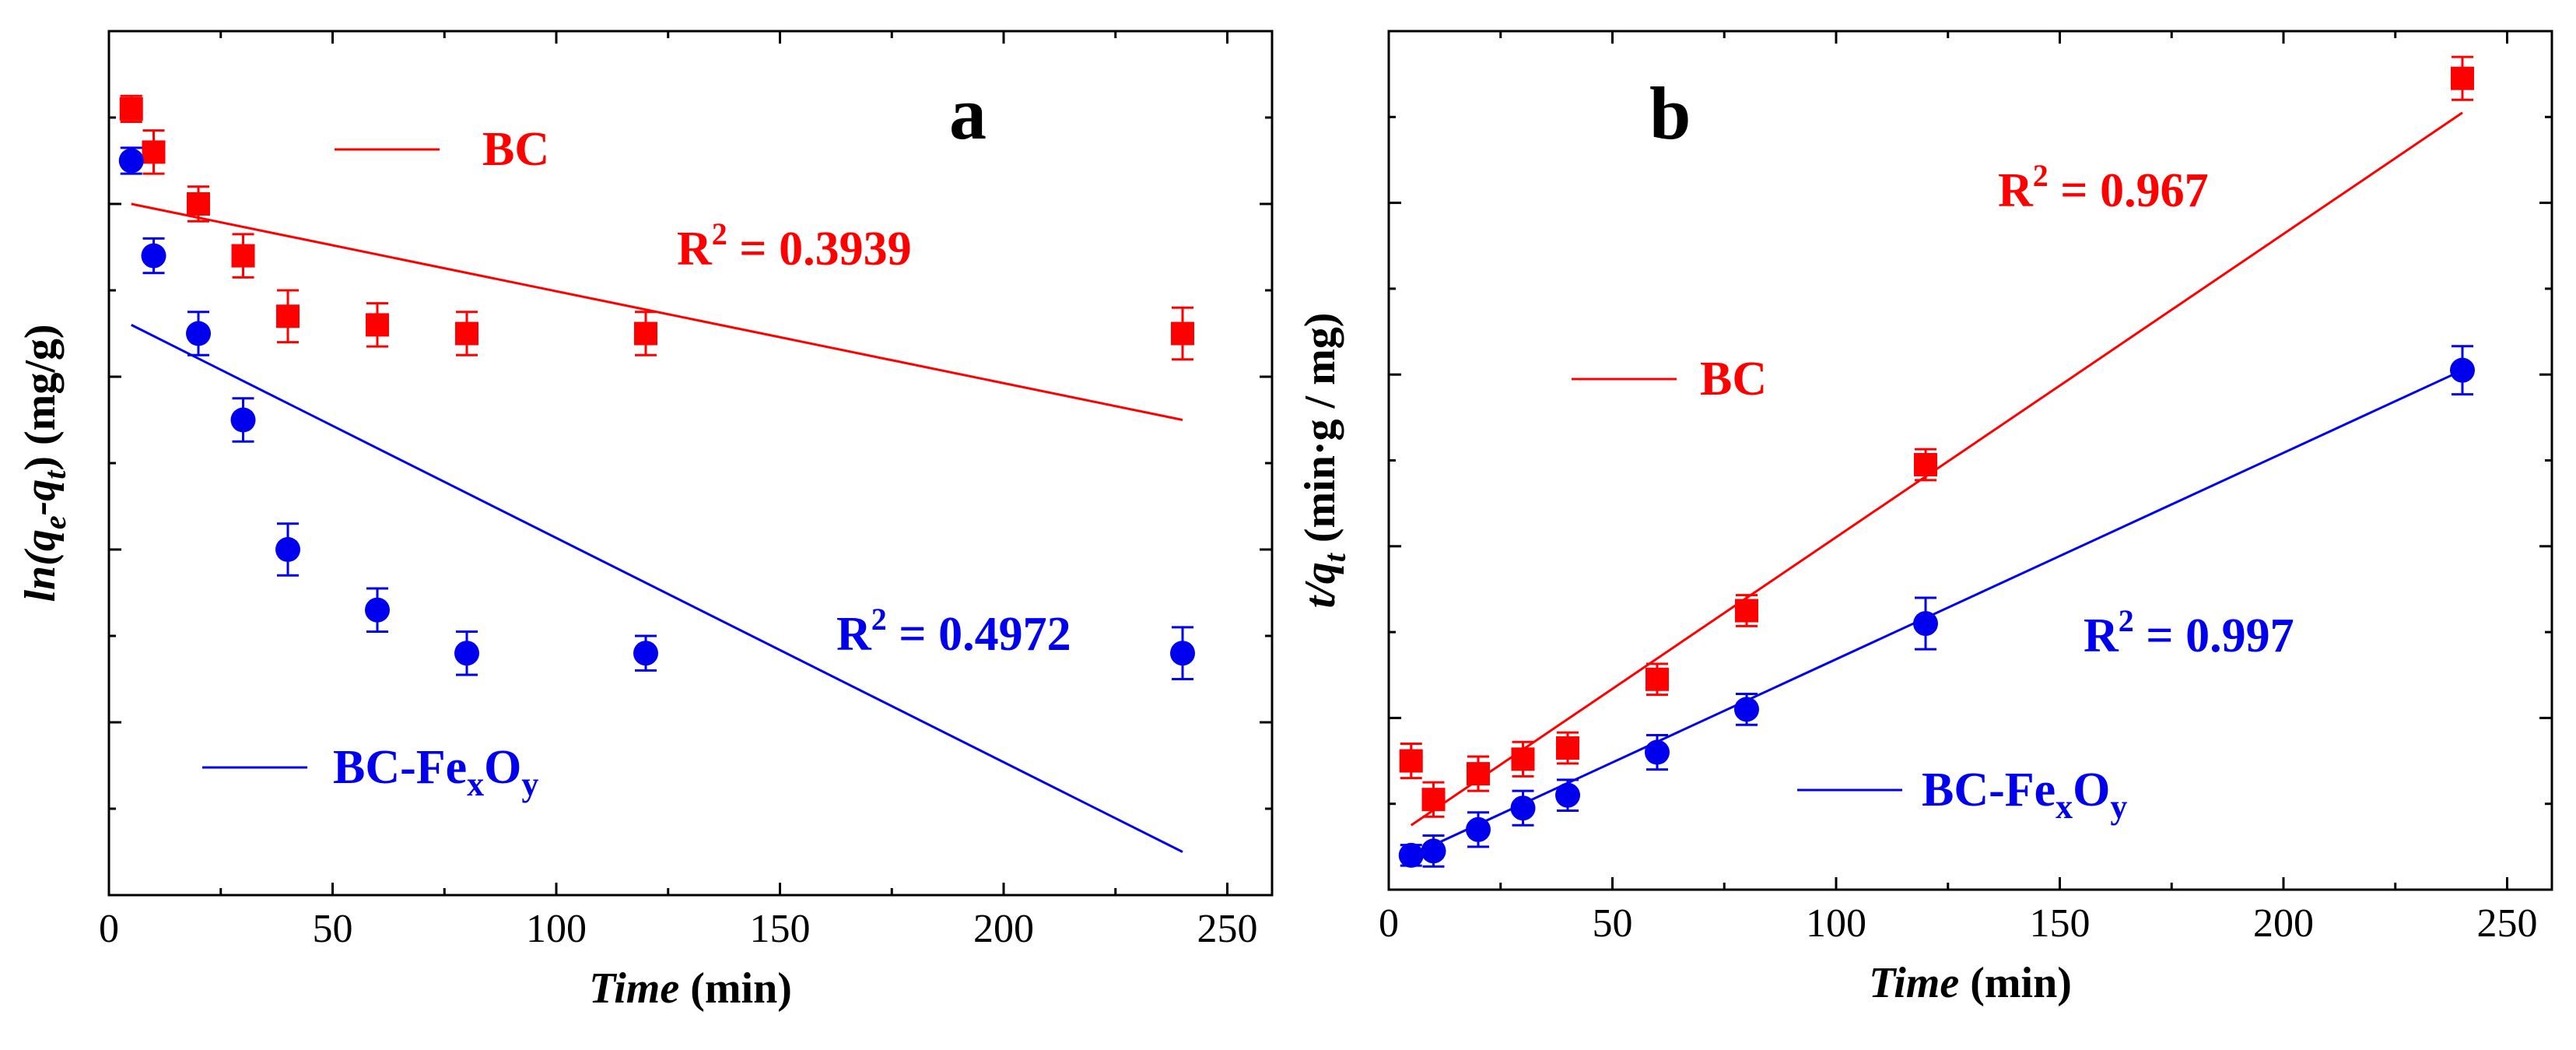 The height and width of the screenshot is (1050, 2576). I want to click on y-axis-label: ln(qe-qt) (mg/g), so click(44, 463).